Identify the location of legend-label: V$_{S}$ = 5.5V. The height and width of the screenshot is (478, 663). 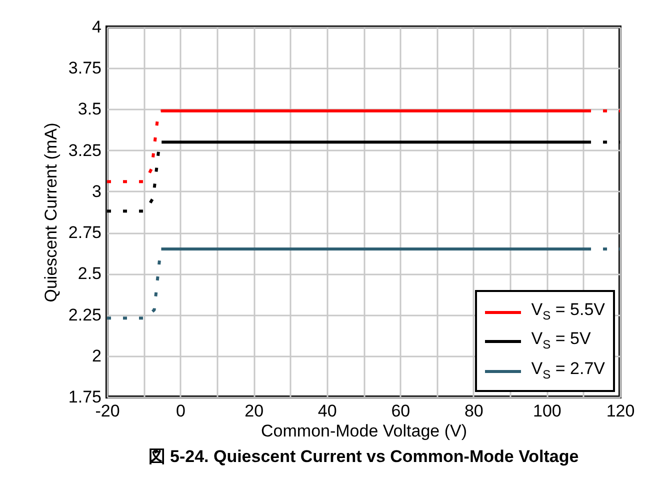
(568, 311).